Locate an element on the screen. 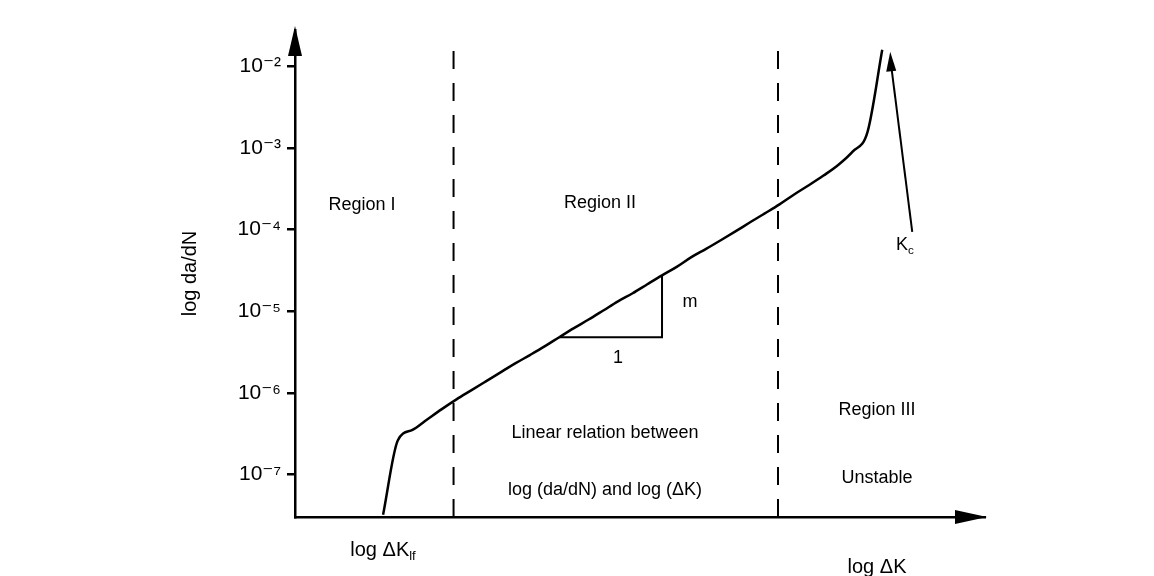  annotation: Linear relation between is located at coordinates (605, 431).